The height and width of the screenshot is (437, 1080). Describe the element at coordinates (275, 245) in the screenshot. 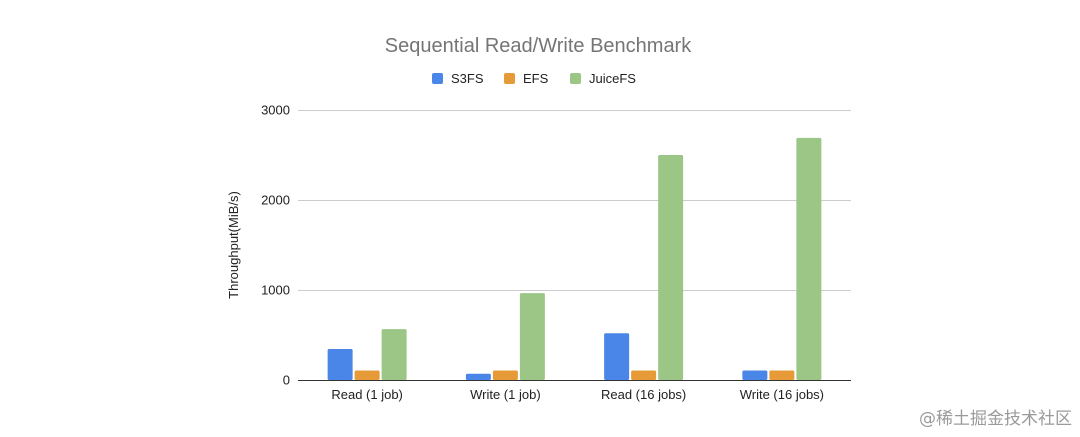

I see `y-axis-ticks: 0 1000 2000 3000` at that location.